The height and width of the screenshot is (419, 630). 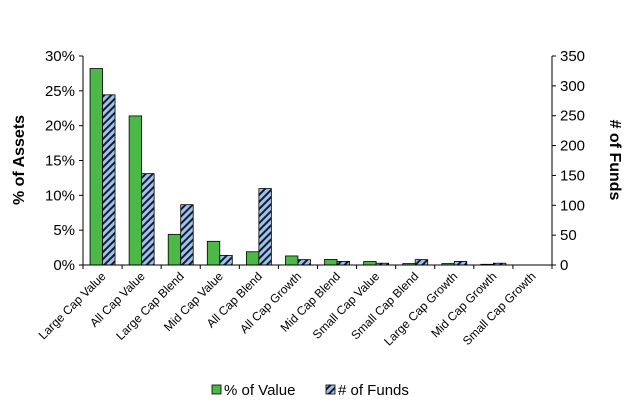 What do you see at coordinates (572, 205) in the screenshot?
I see `right-tick-label: 100` at bounding box center [572, 205].